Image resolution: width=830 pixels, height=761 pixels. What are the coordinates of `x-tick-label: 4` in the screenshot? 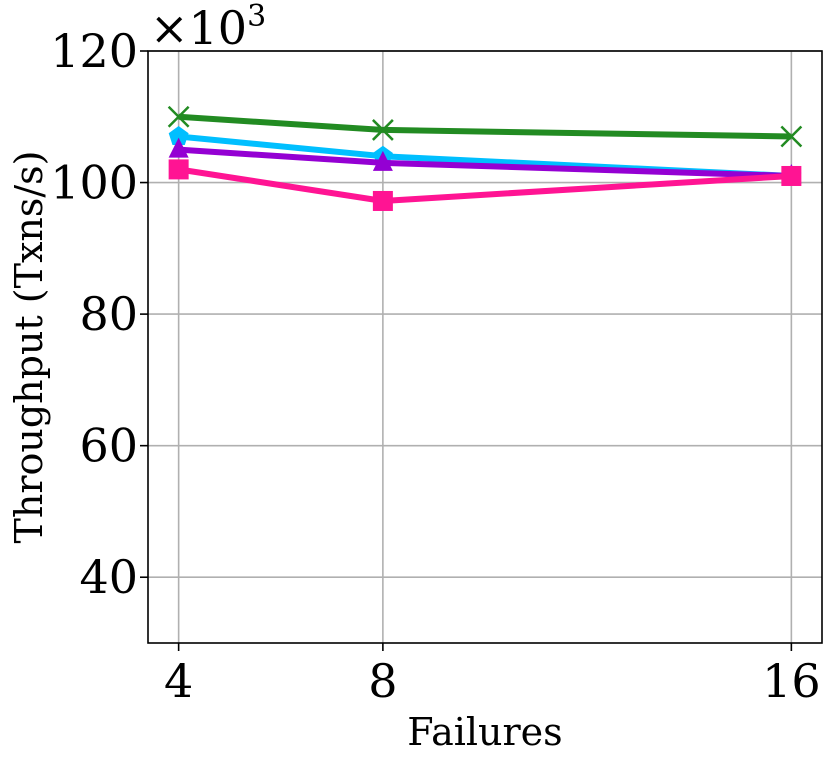 It's located at (178, 681).